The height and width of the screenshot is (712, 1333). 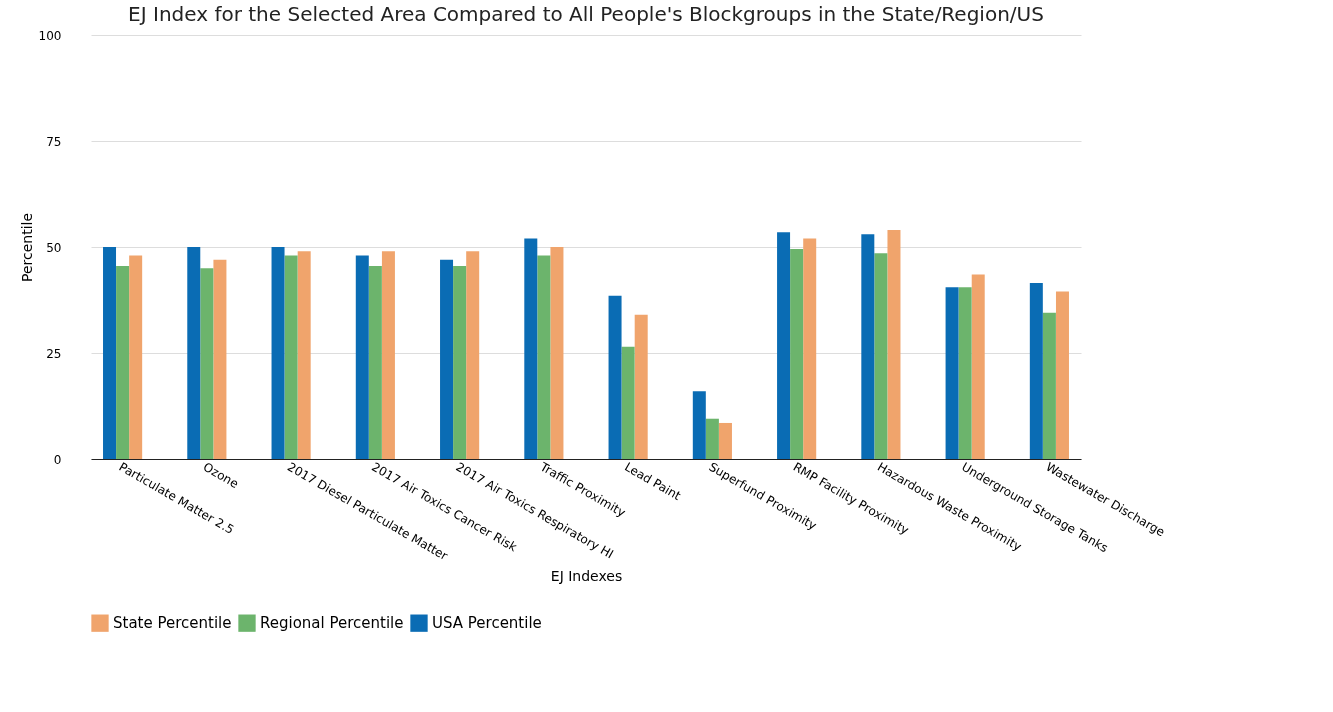 What do you see at coordinates (54, 141) in the screenshot?
I see `y-tick-label: 75` at bounding box center [54, 141].